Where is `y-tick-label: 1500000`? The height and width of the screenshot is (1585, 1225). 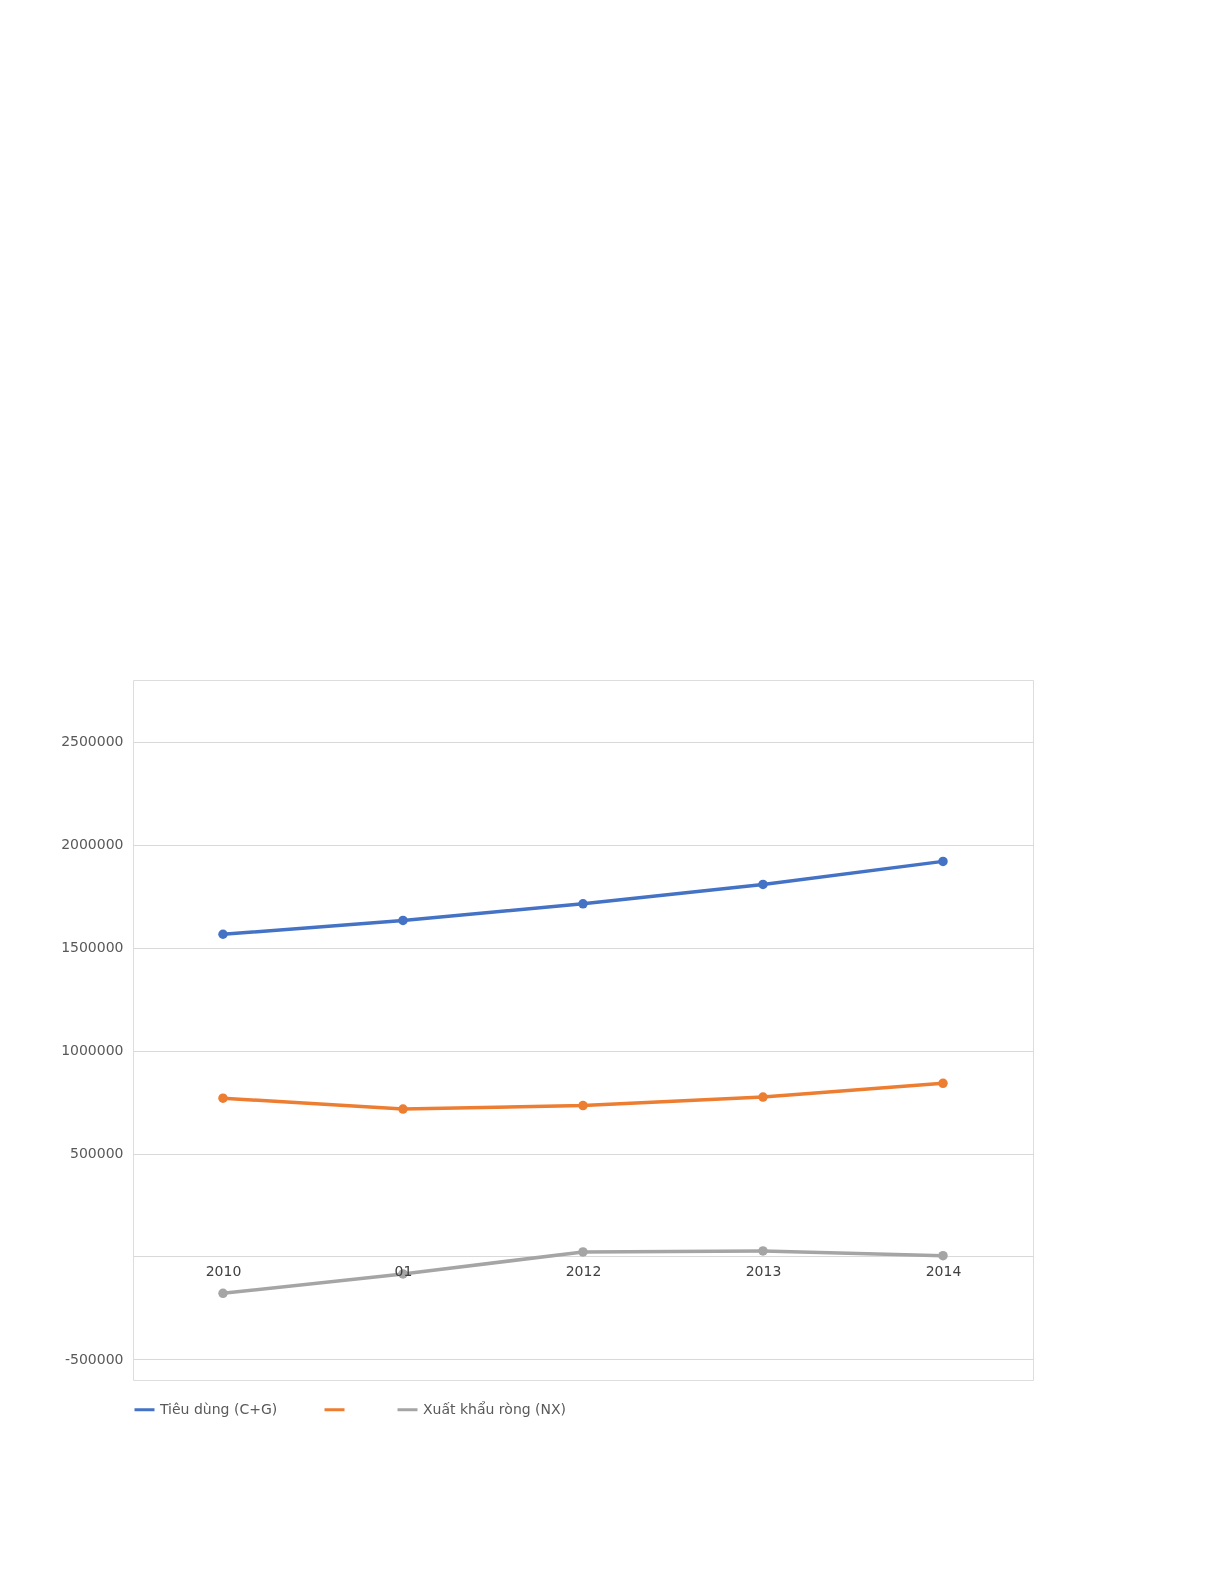
y-tick-label: 1500000 is located at coordinates (92, 947).